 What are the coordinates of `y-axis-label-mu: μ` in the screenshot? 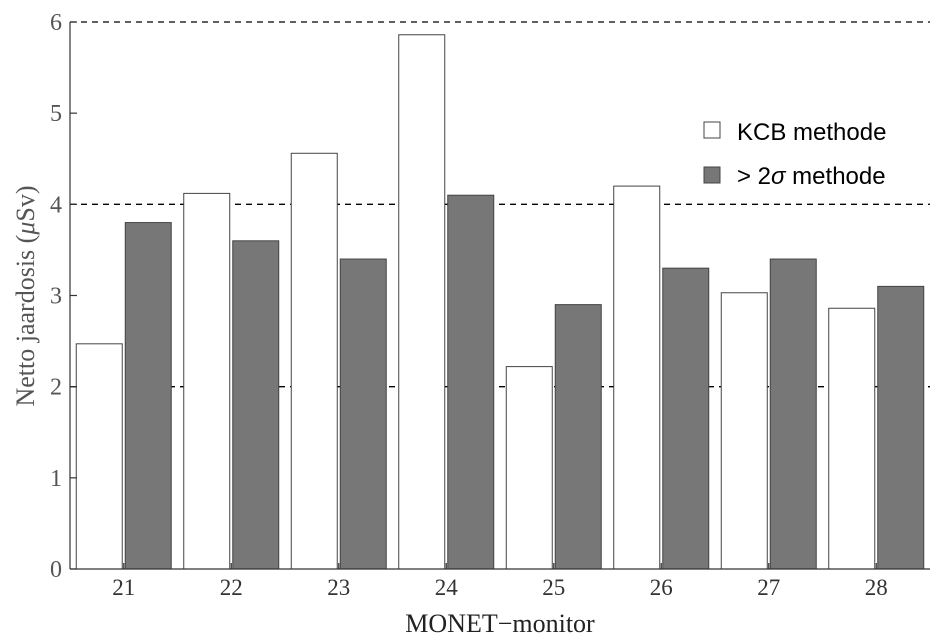 It's located at (25, 229).